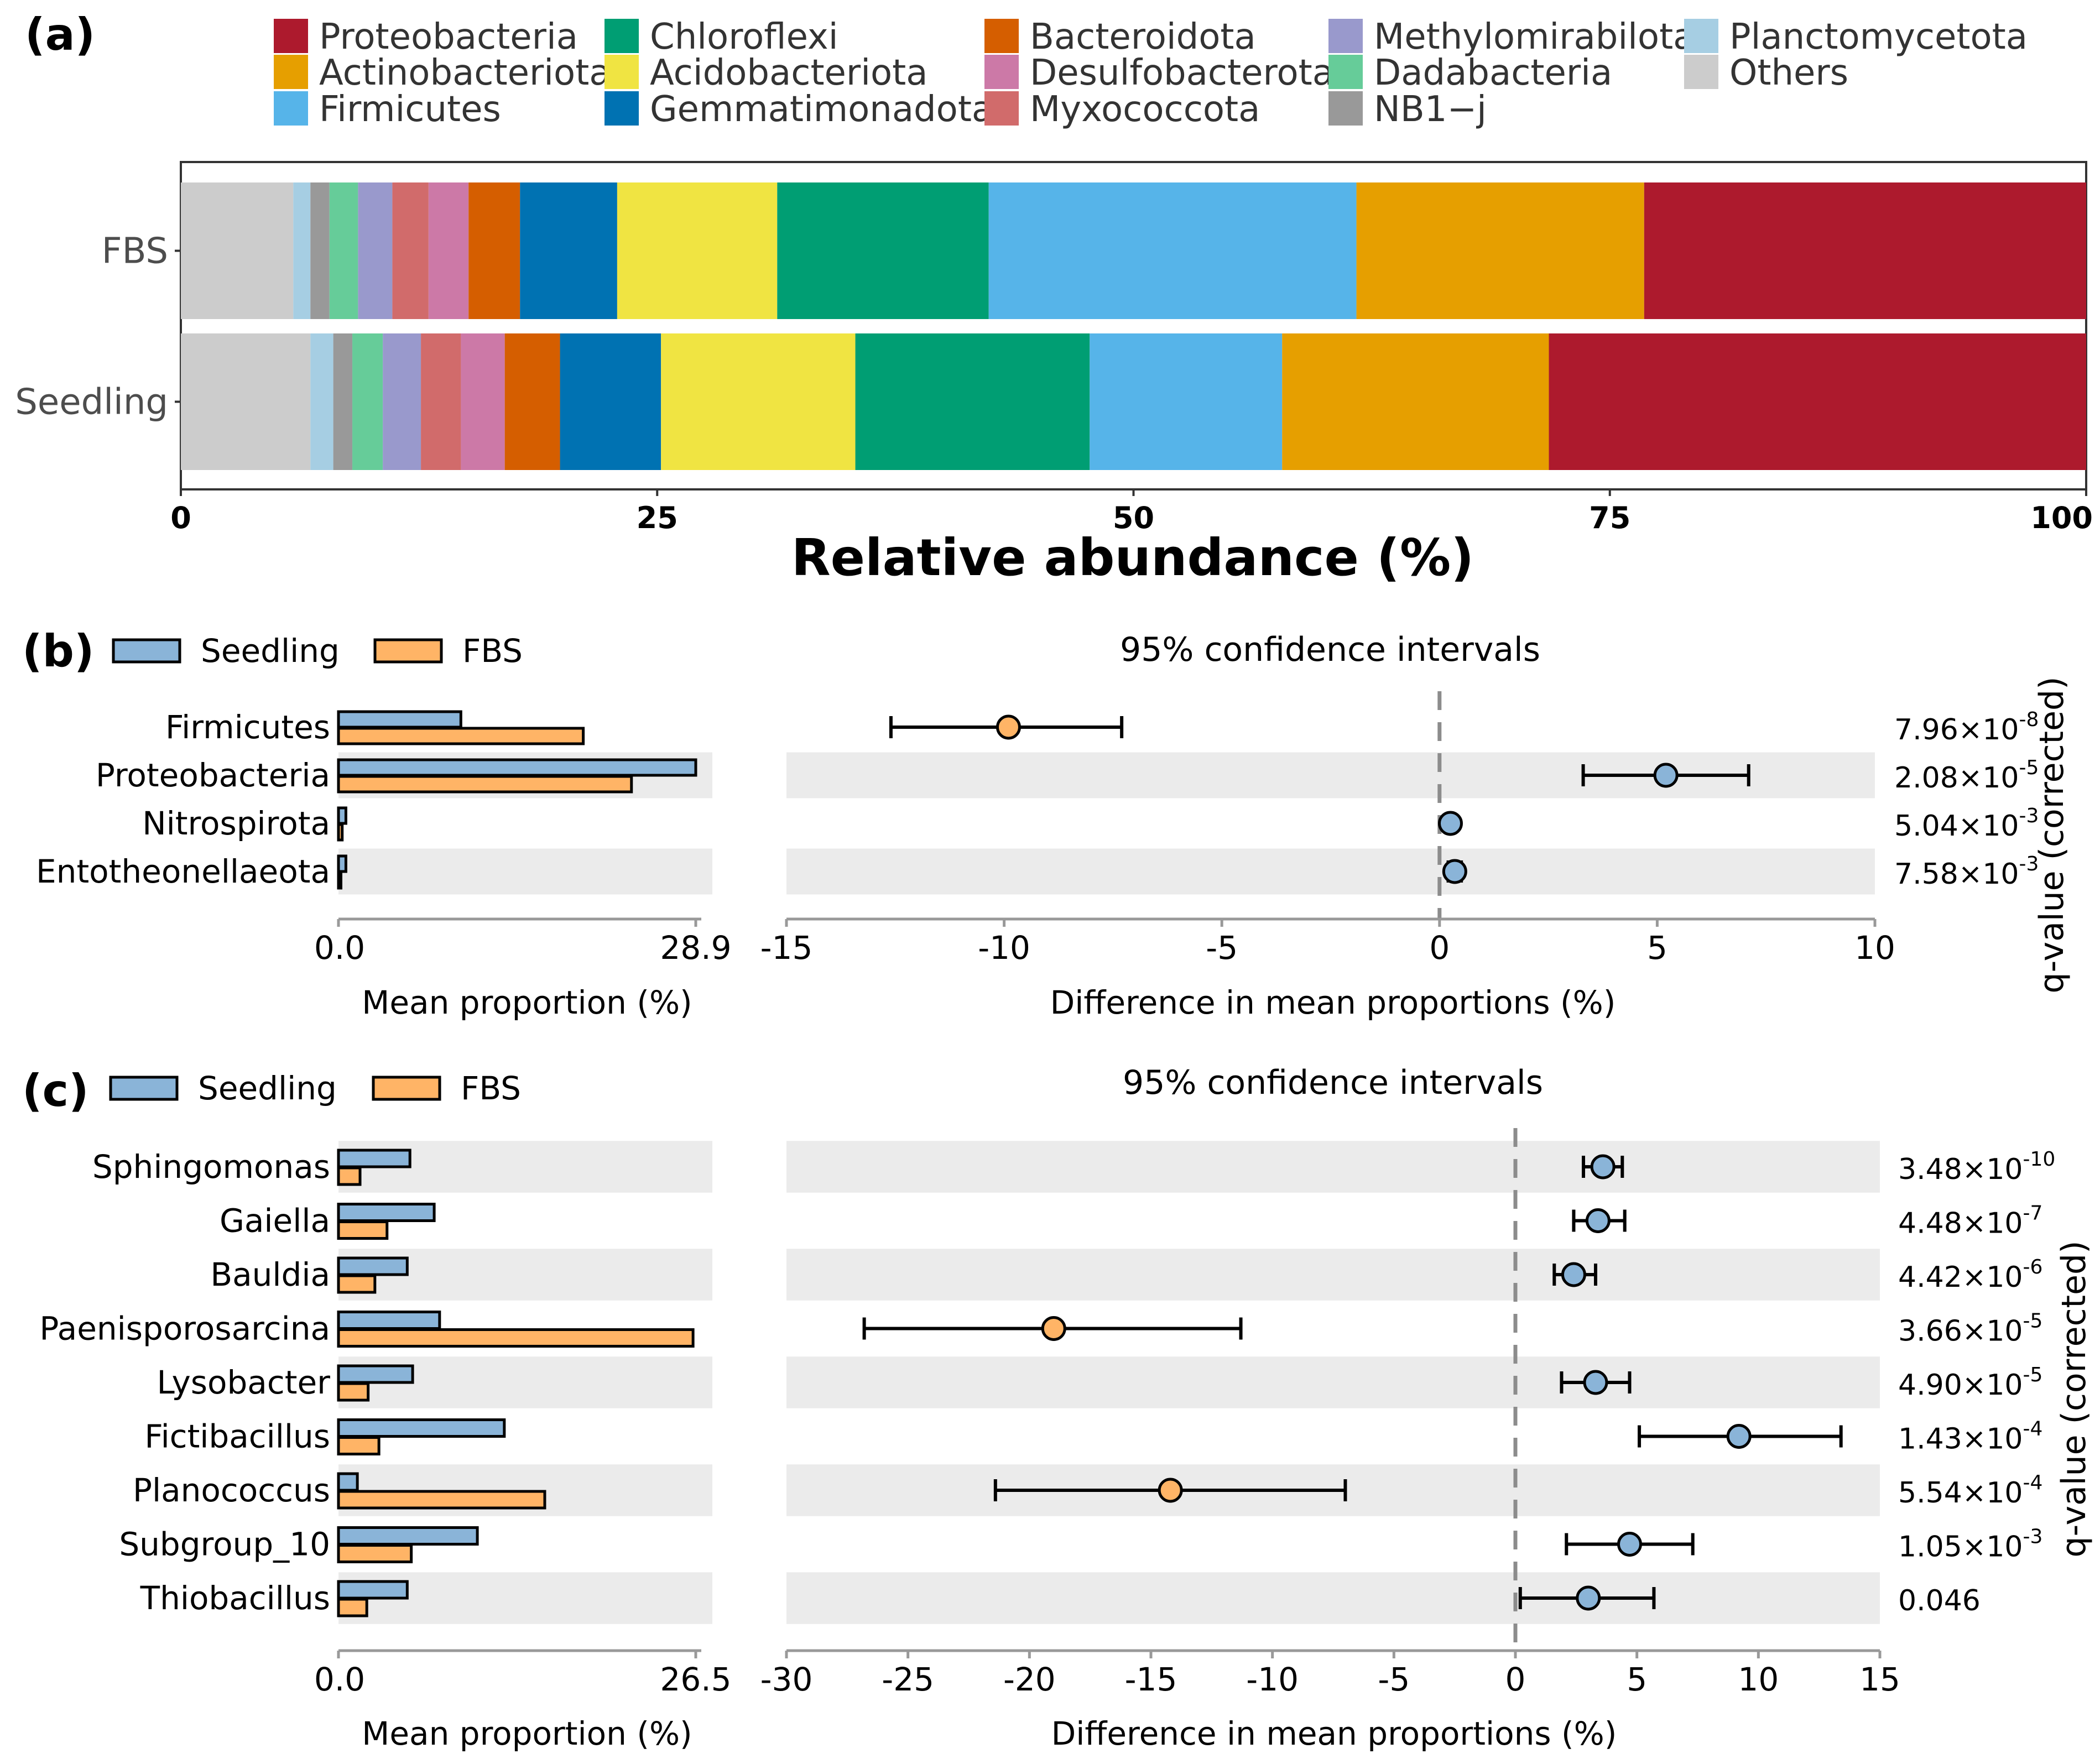  I want to click on legend-label-dadabacteria: Dadabacteria, so click(1493, 73).